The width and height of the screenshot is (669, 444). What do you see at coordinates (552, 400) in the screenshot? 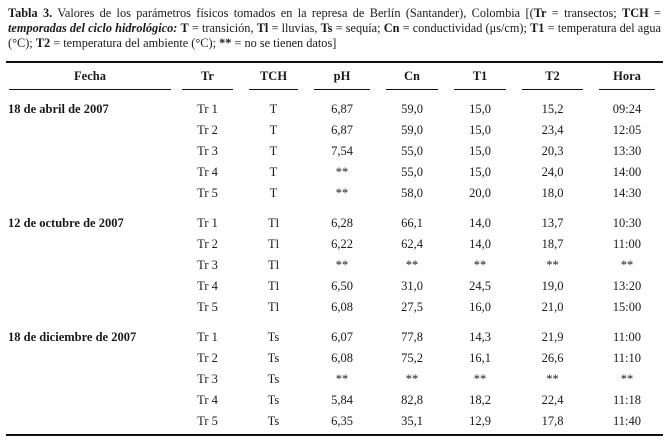
I see `data-cell: 22,4` at bounding box center [552, 400].